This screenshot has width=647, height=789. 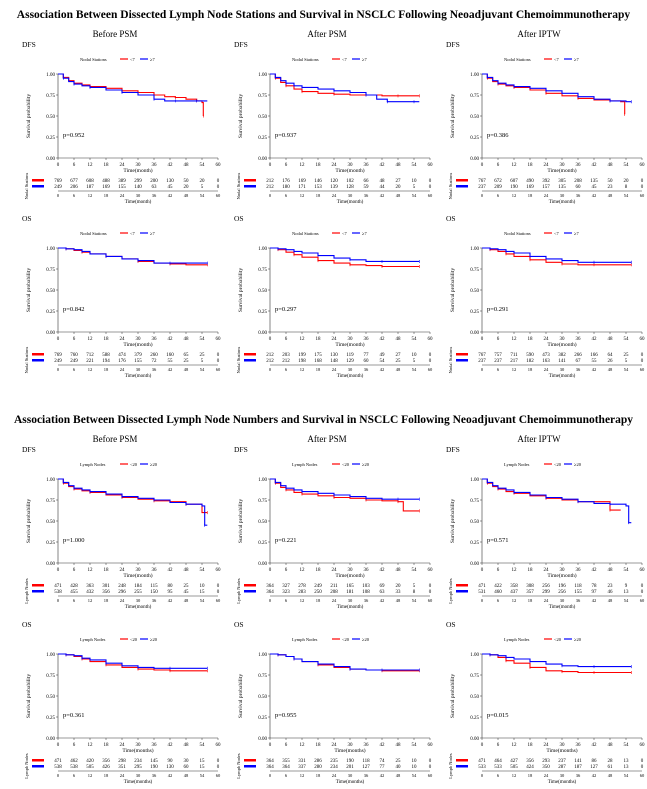 What do you see at coordinates (498, 195) in the screenshot?
I see `risk-x-tick-label: 6` at bounding box center [498, 195].